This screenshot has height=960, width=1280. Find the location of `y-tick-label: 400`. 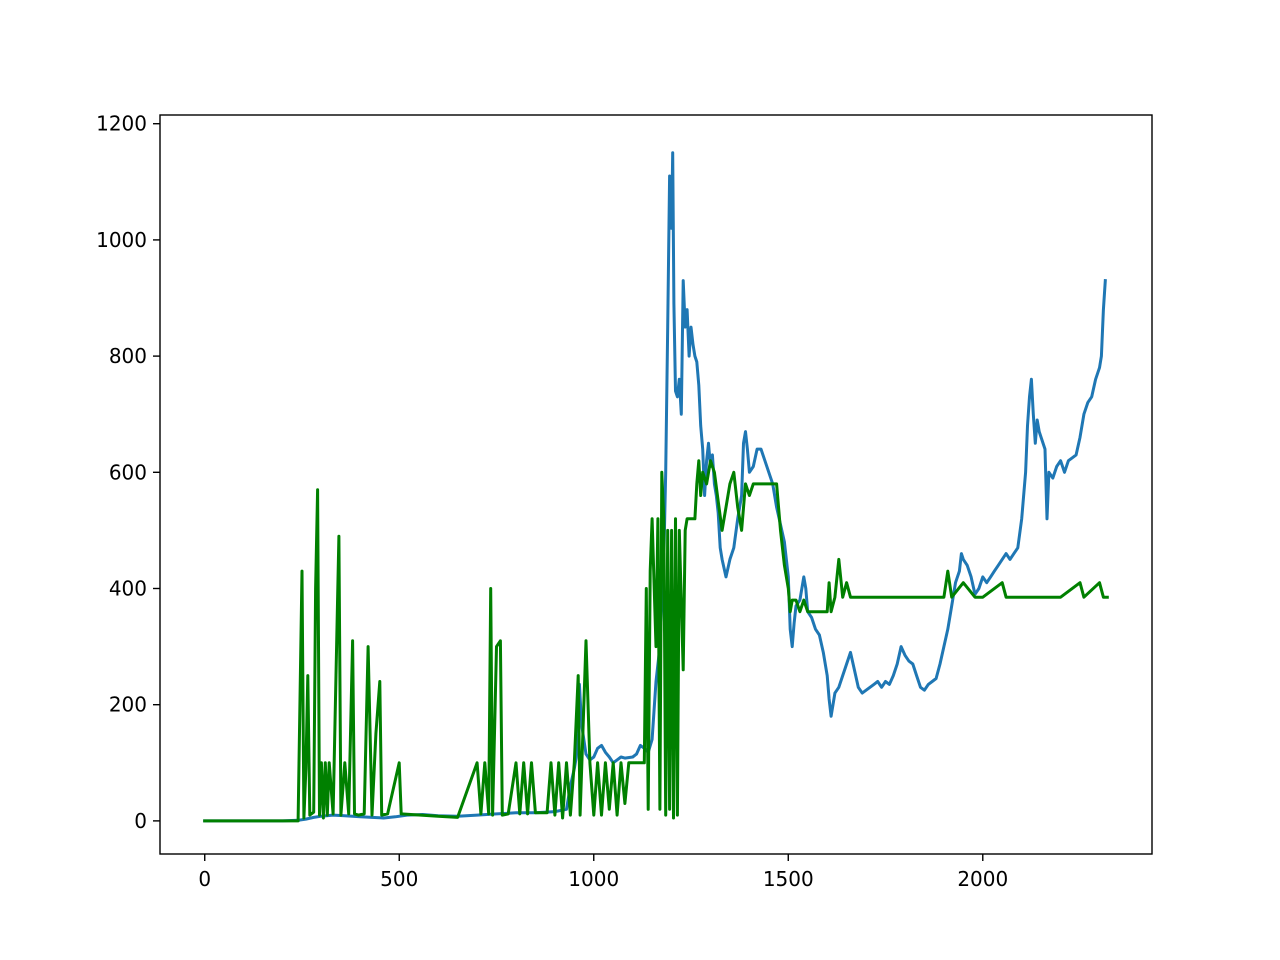

y-tick-label: 400 is located at coordinates (128, 588).